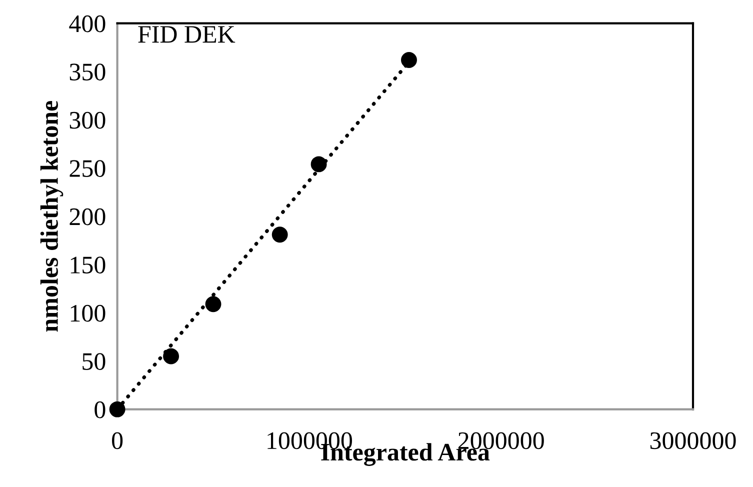 Image resolution: width=753 pixels, height=487 pixels. Describe the element at coordinates (52, 216) in the screenshot. I see `y-axis-title: nmoles diethyl ketone` at that location.